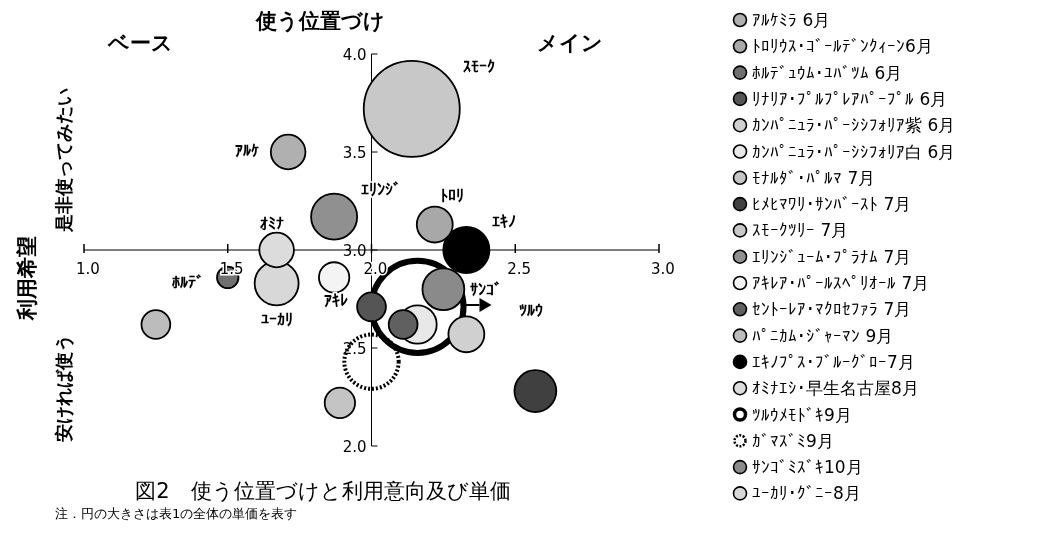 This screenshot has width=1053, height=556. Describe the element at coordinates (63, 160) in the screenshot. I see `text: 是非使ってみたい` at that location.